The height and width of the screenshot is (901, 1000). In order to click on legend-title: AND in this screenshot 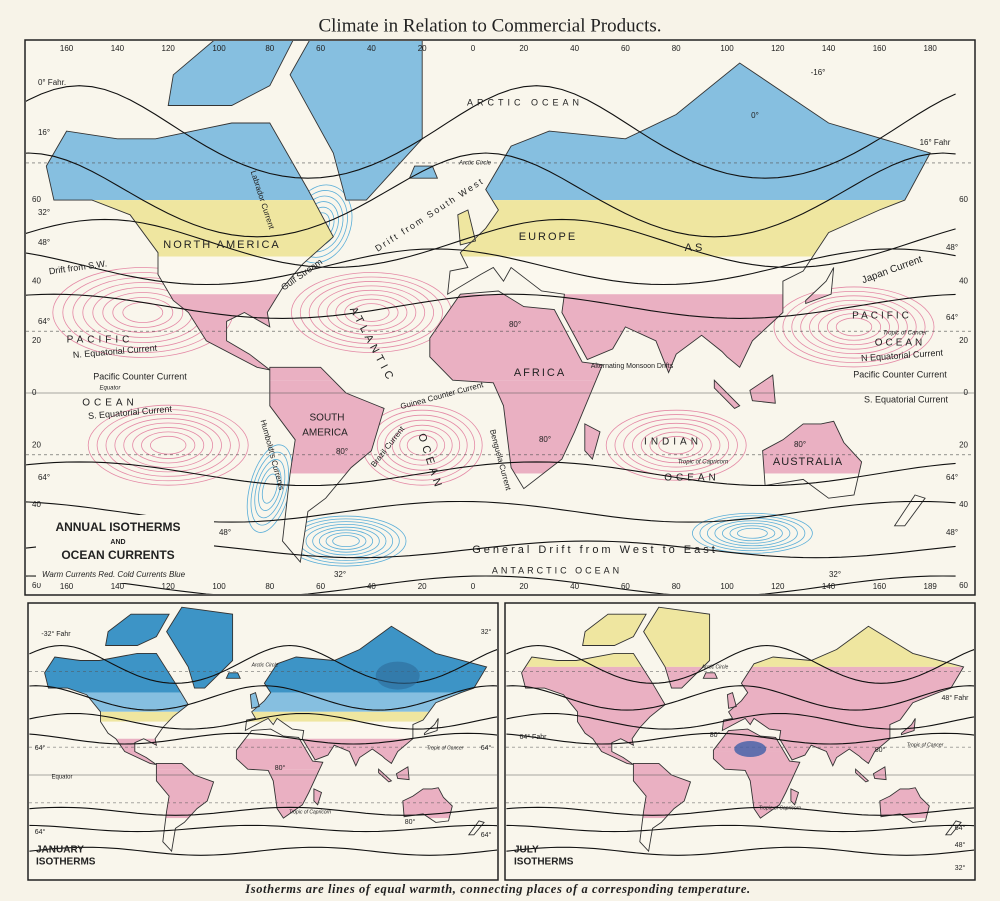, I will do `click(117, 542)`.